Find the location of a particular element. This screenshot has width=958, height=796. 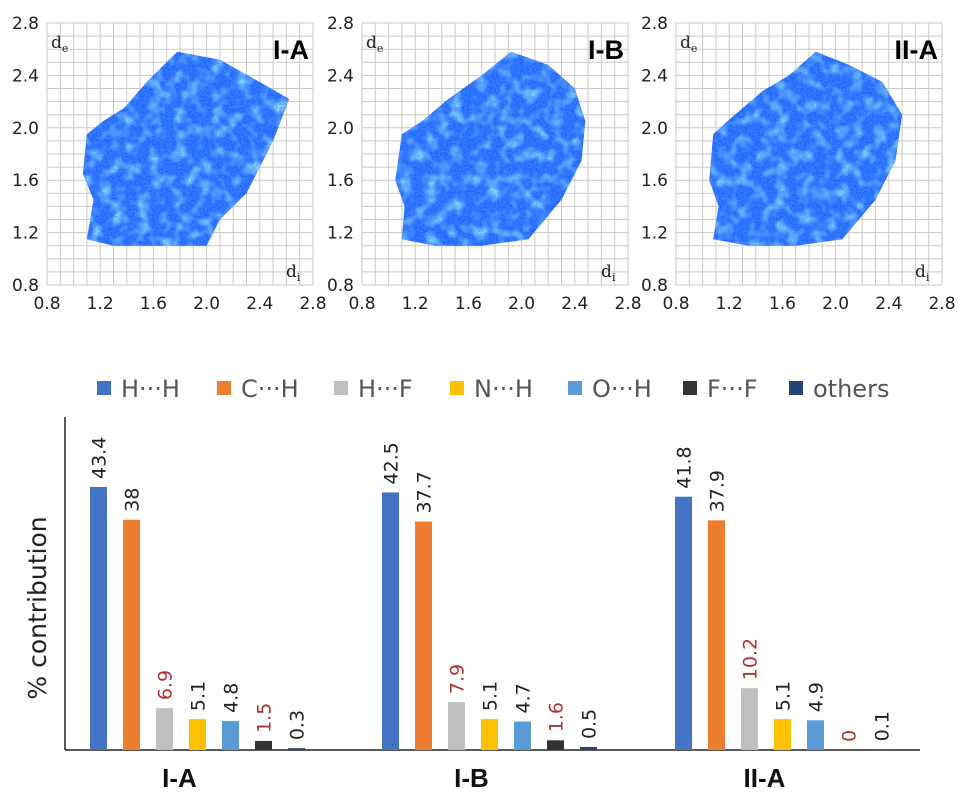

bar-value-label: 41.8 is located at coordinates (685, 467).